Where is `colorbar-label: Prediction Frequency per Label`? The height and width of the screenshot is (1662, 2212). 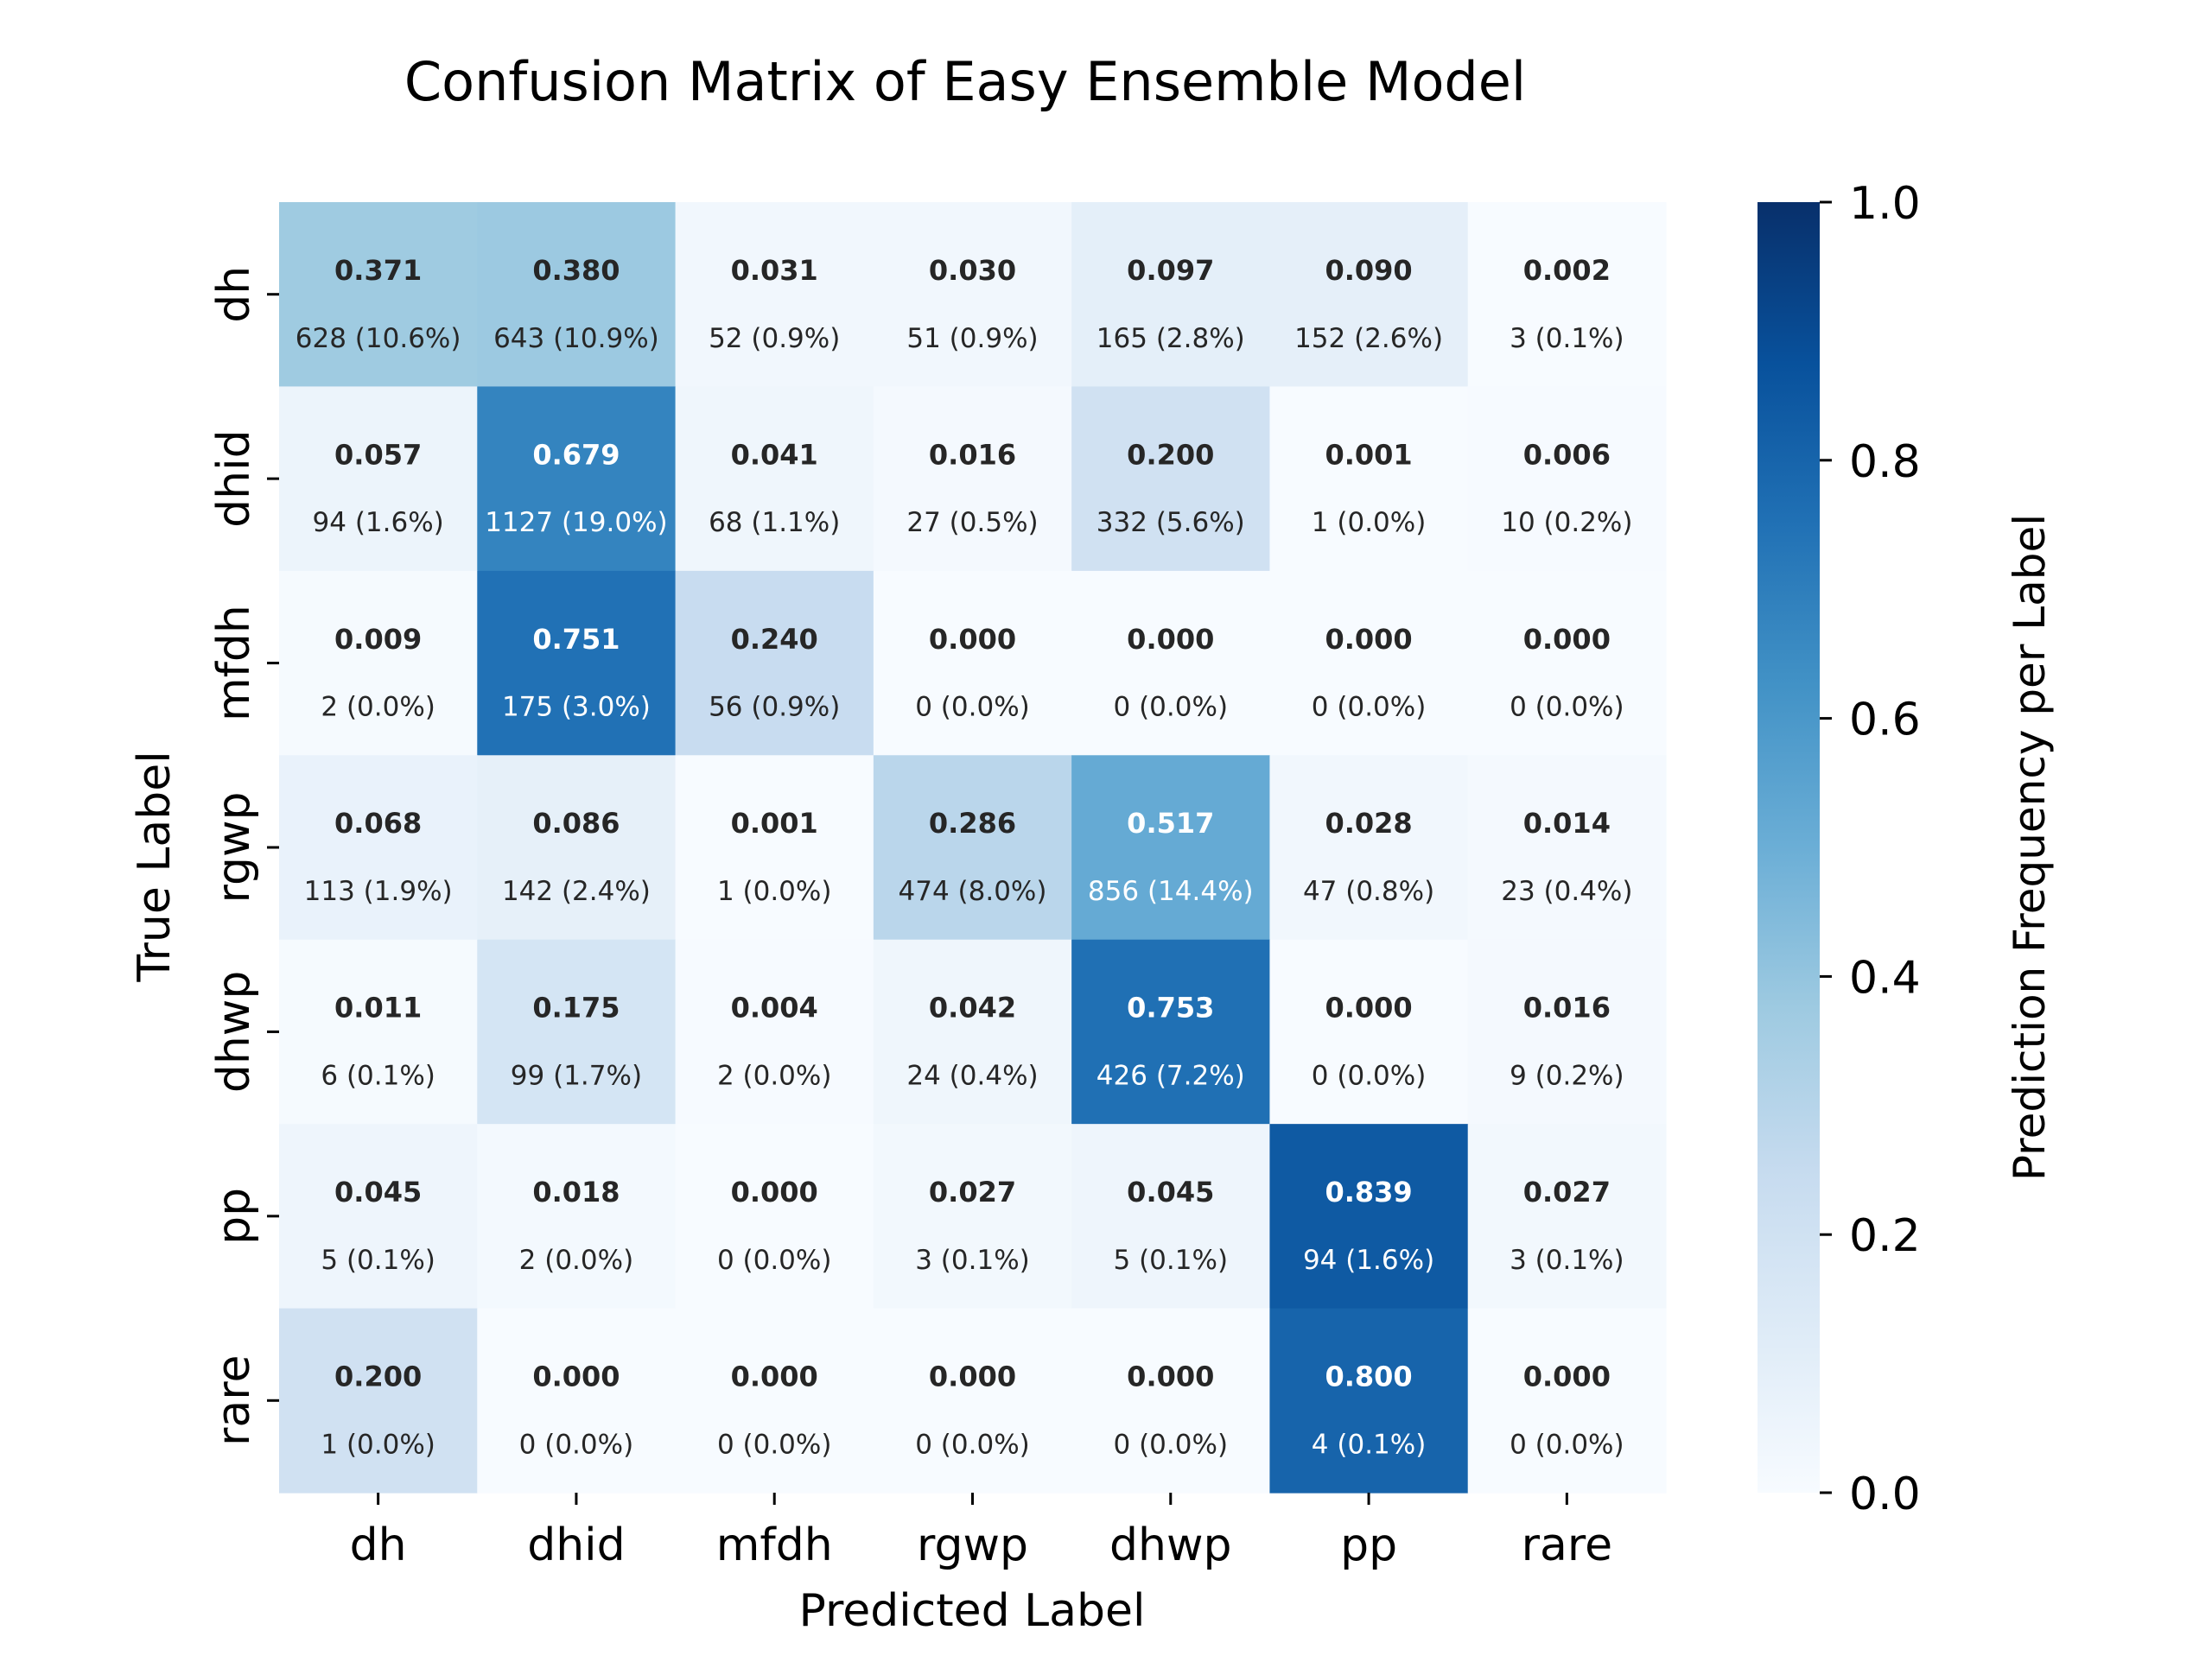 colorbar-label: Prediction Frequency per Label is located at coordinates (2030, 847).